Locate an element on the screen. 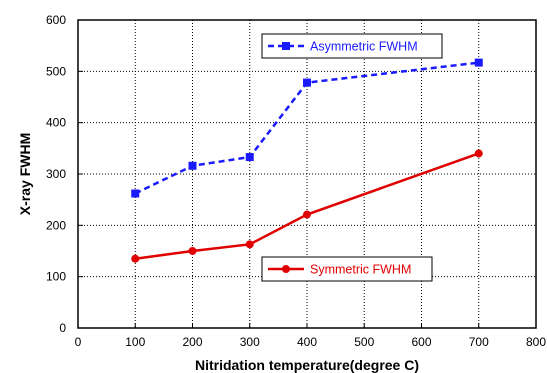 This screenshot has height=373, width=547. legend-label: Asymmetric FWHM is located at coordinates (364, 47).